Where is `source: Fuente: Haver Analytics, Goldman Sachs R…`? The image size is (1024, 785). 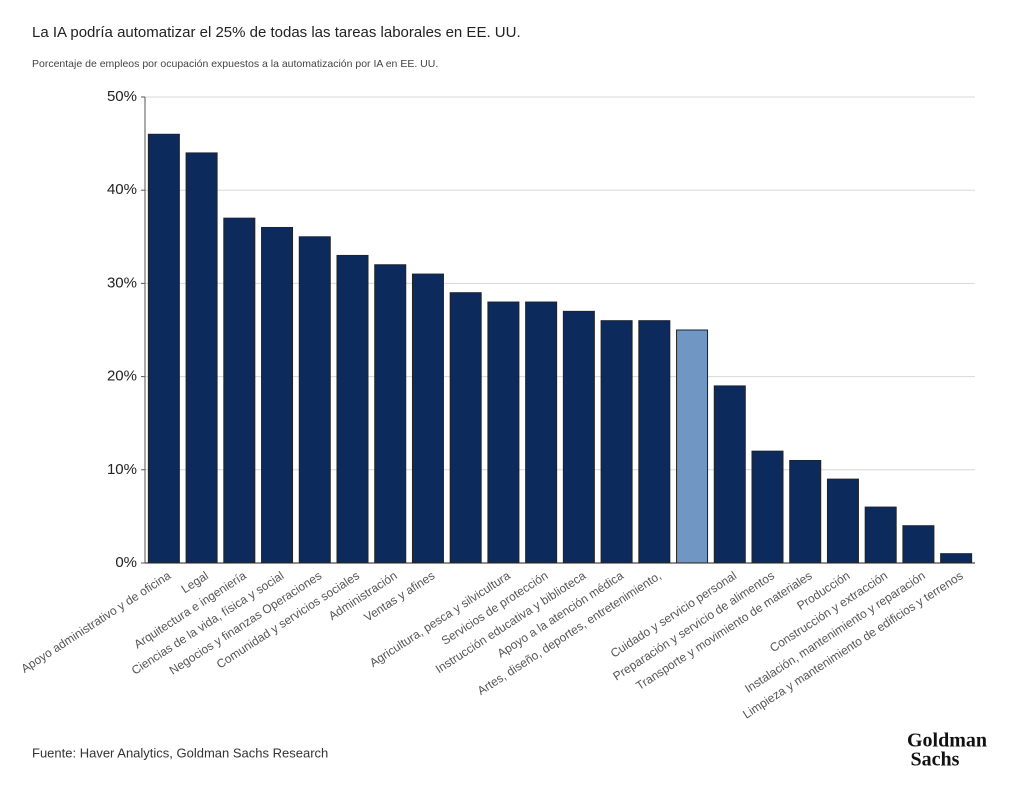
source: Fuente: Haver Analytics, Goldman Sachs R… is located at coordinates (180, 752).